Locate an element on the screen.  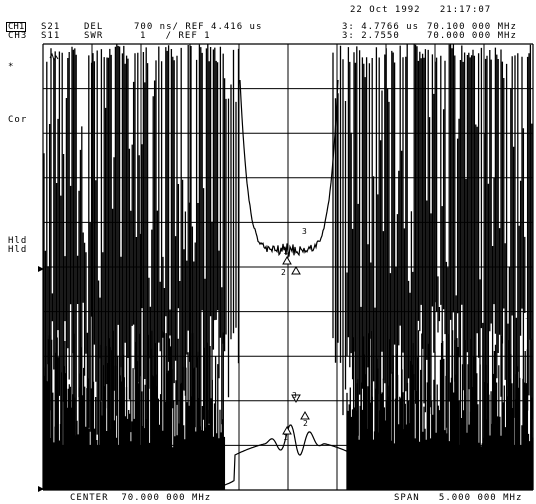
marker-1-upper-icon is located at coordinates (287, 260).